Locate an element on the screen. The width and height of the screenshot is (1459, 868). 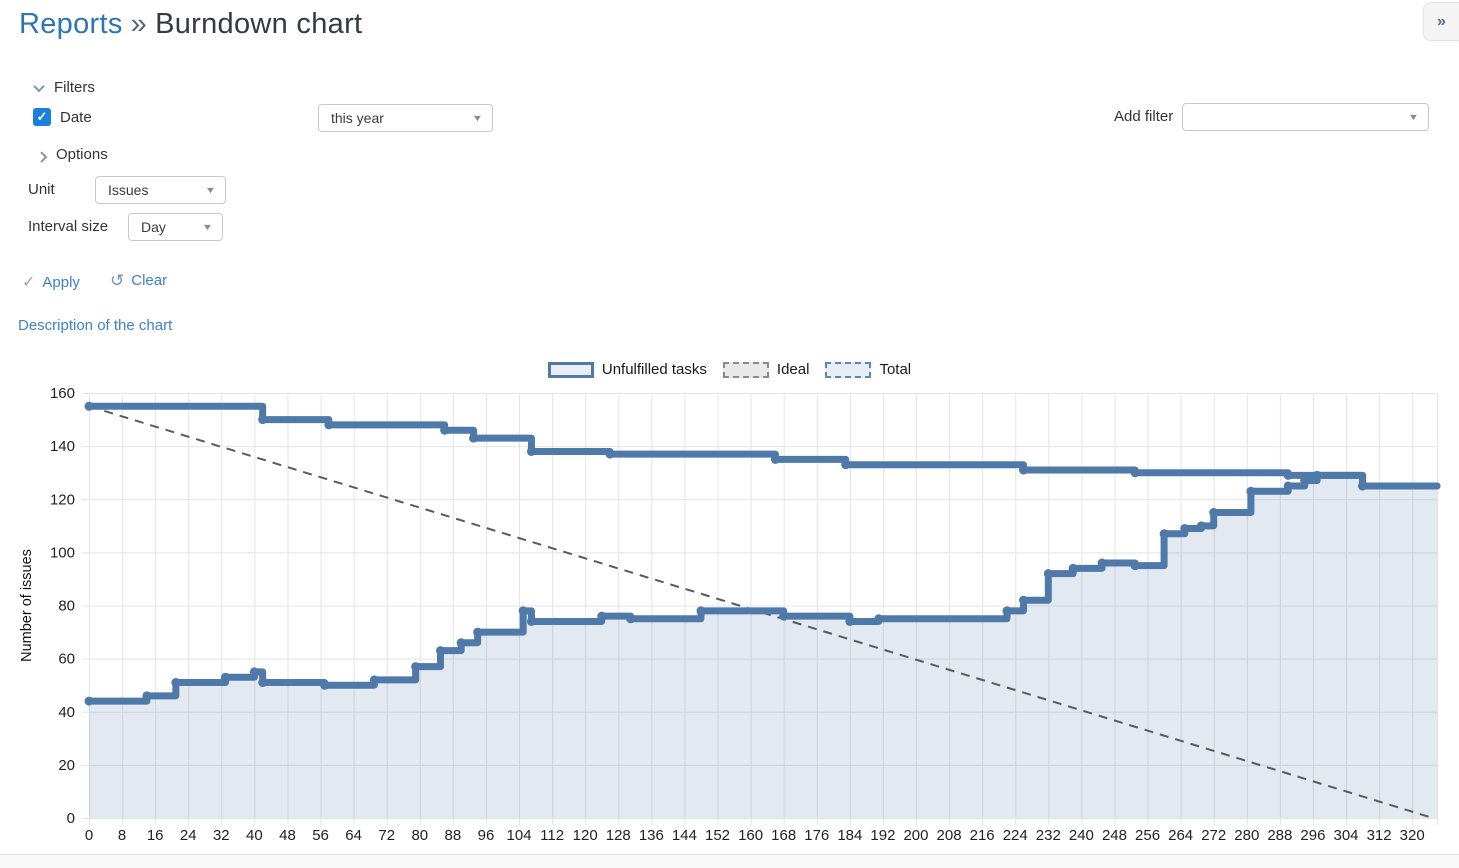
bottom-divider is located at coordinates (729, 861).